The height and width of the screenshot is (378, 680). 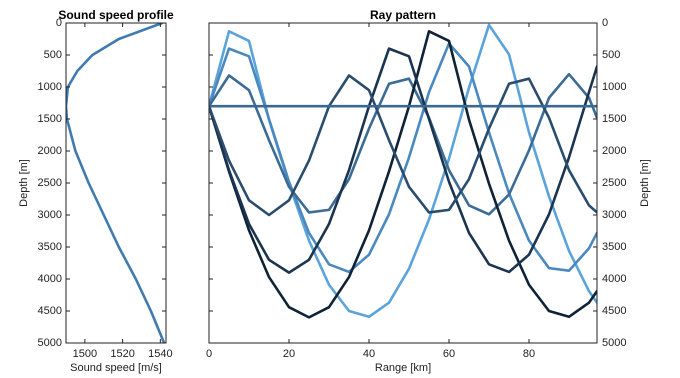 I want to click on series-line, so click(x=116, y=183).